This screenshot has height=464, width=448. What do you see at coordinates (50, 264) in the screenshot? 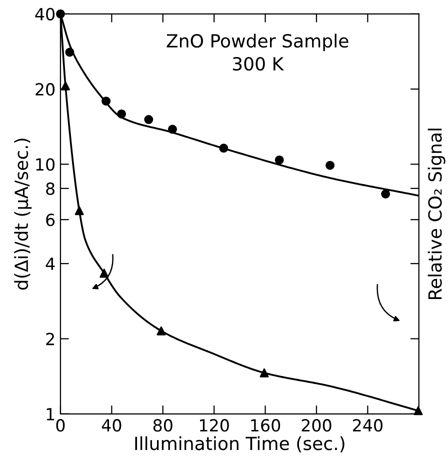
I see `y-tick-label: 4` at bounding box center [50, 264].